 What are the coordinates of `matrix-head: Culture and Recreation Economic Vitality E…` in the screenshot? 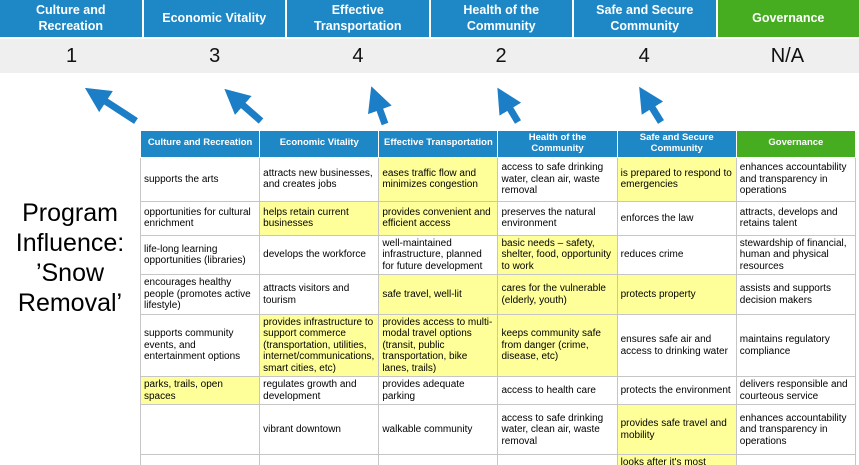 It's located at (498, 144).